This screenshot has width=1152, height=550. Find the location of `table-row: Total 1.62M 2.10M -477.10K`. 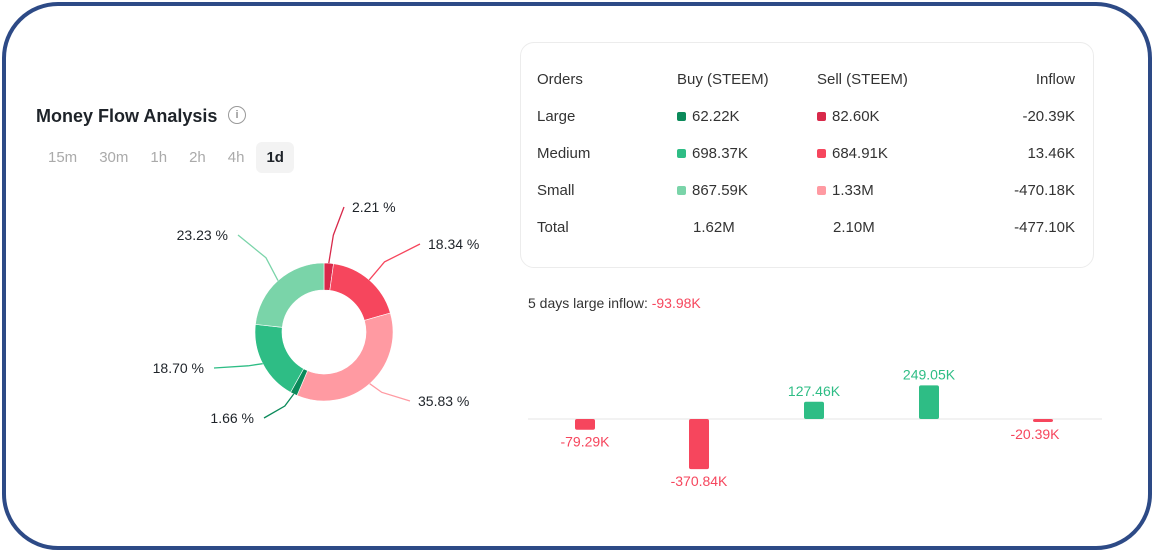

table-row: Total 1.62M 2.10M -477.10K is located at coordinates (806, 227).